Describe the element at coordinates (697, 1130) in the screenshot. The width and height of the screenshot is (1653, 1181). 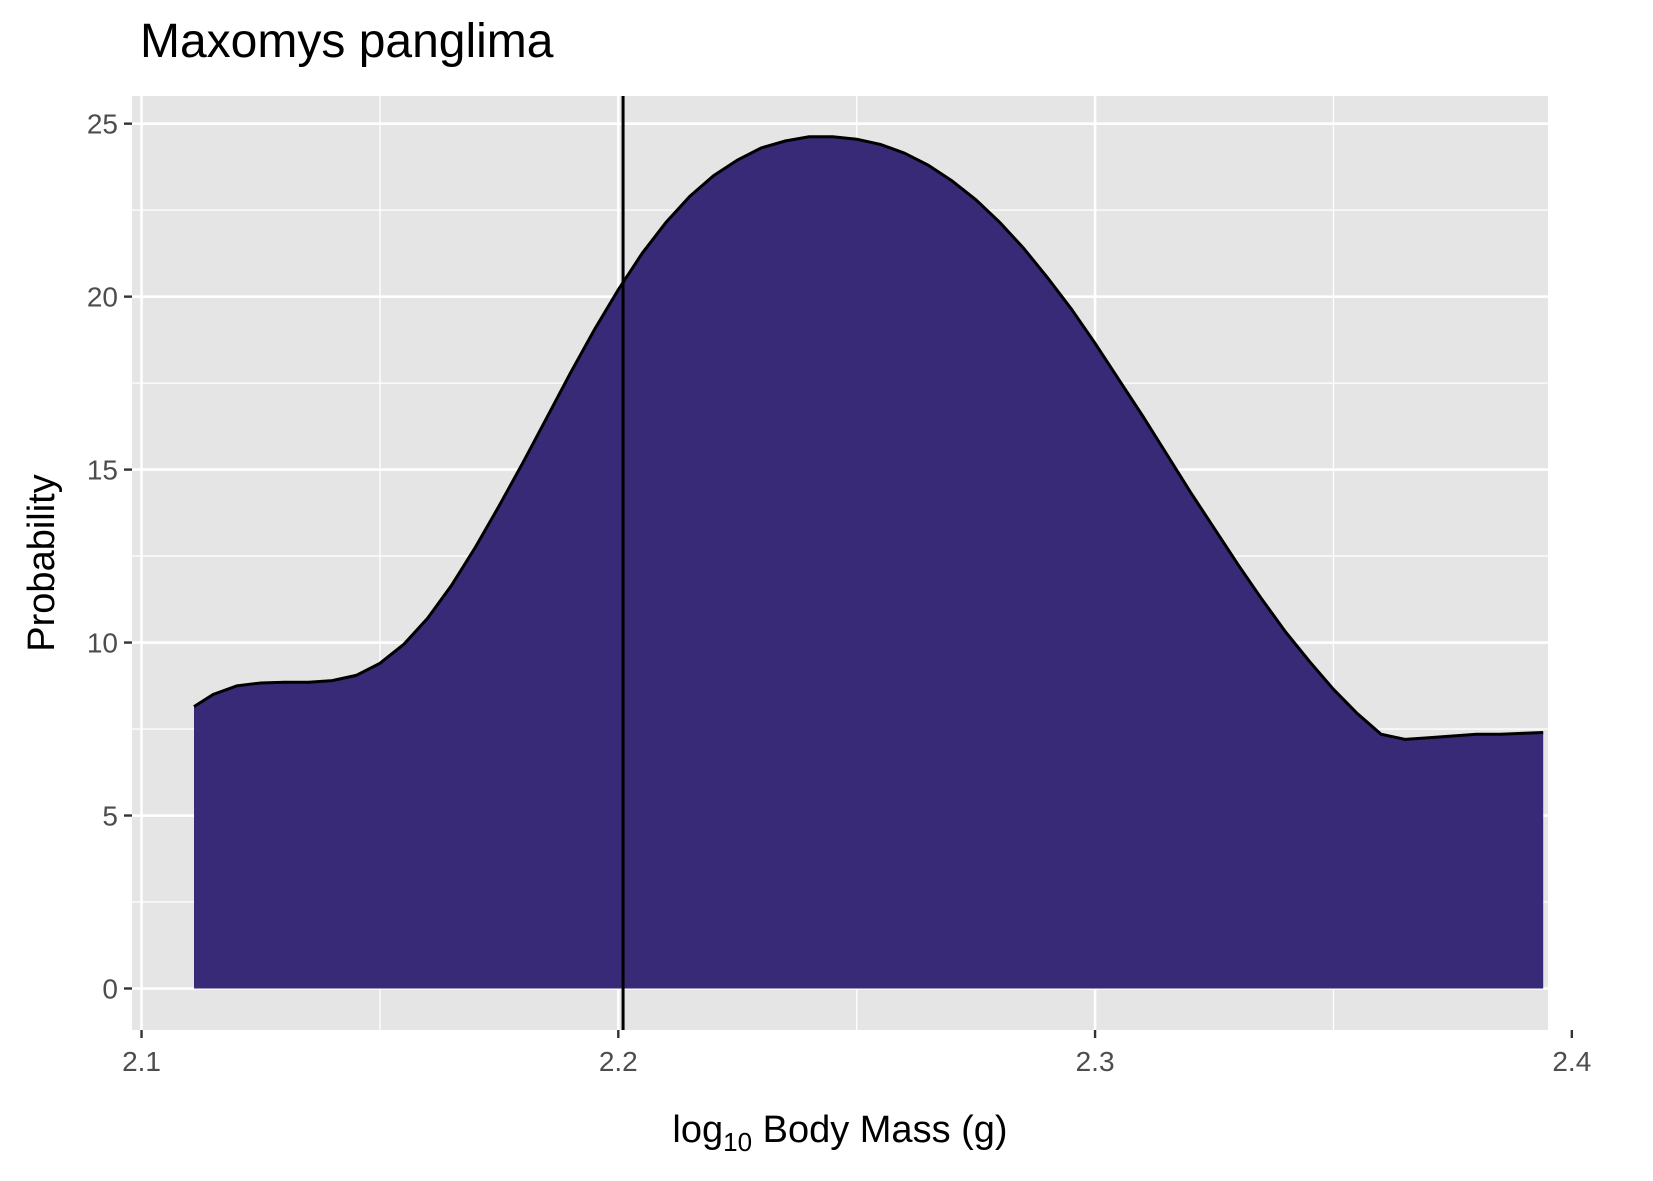
I see `x-axis-title-prefix: log` at that location.